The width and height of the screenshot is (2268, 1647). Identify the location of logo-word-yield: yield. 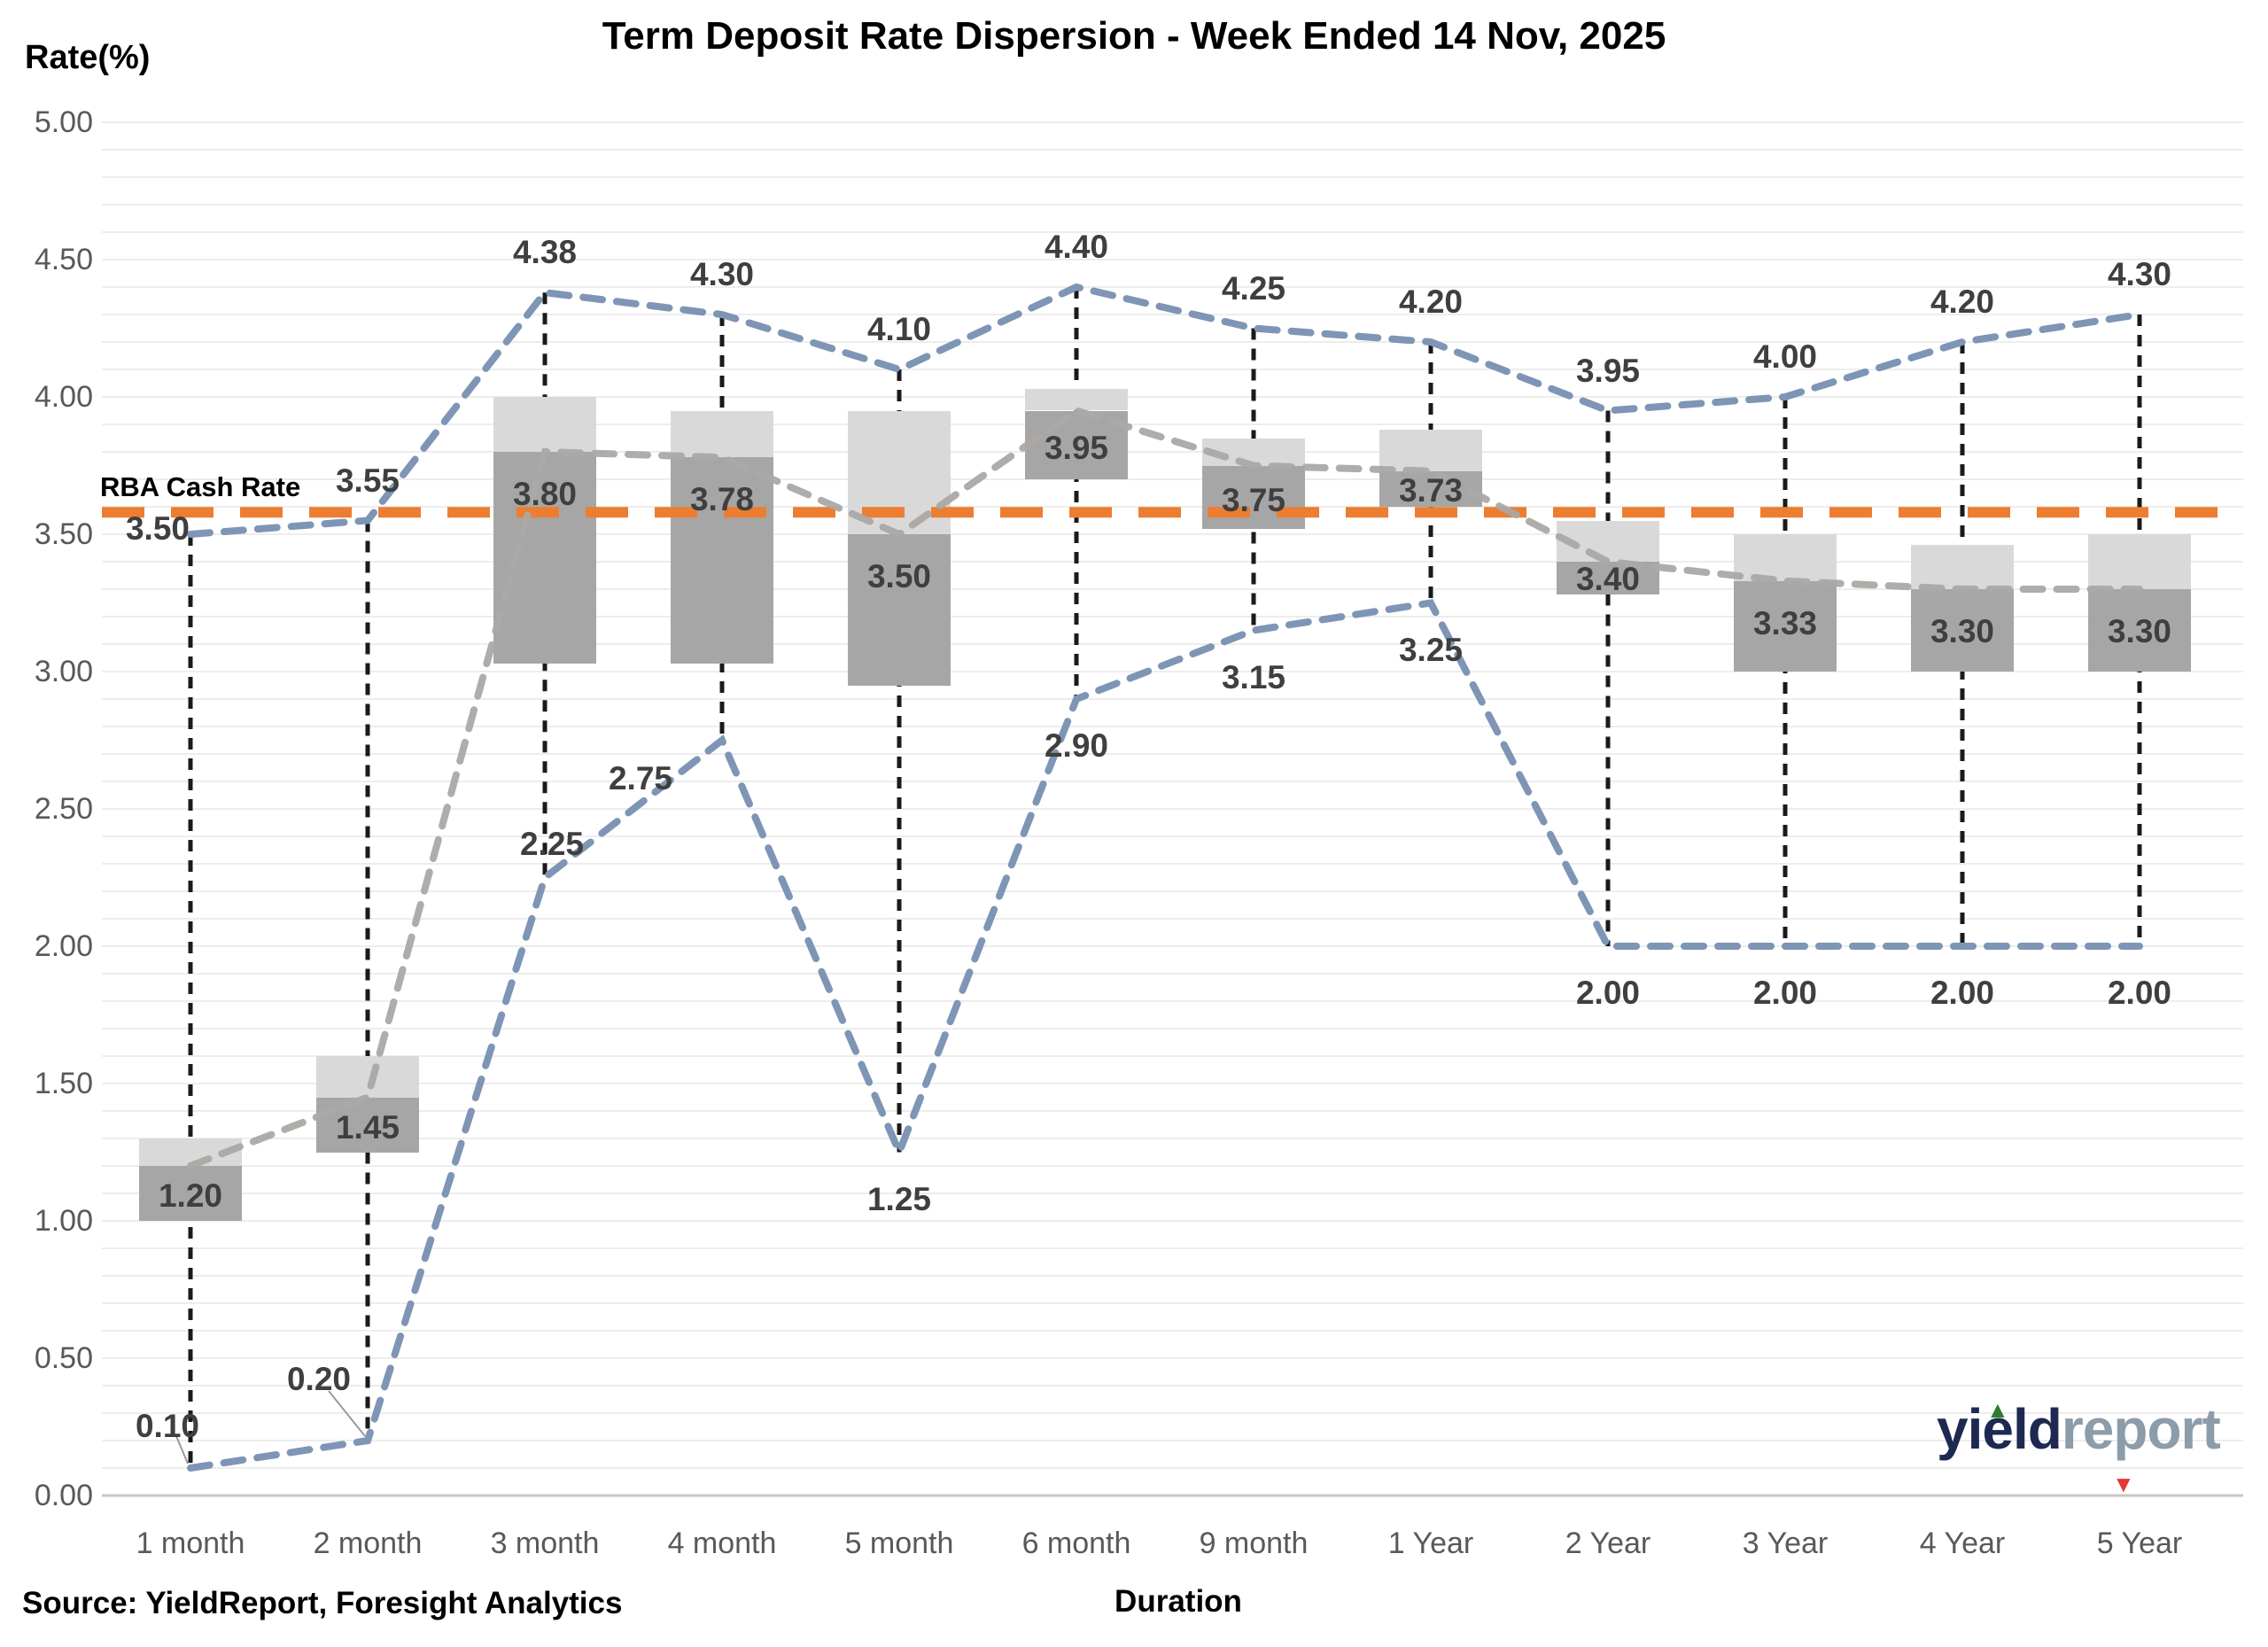
(2000, 1429).